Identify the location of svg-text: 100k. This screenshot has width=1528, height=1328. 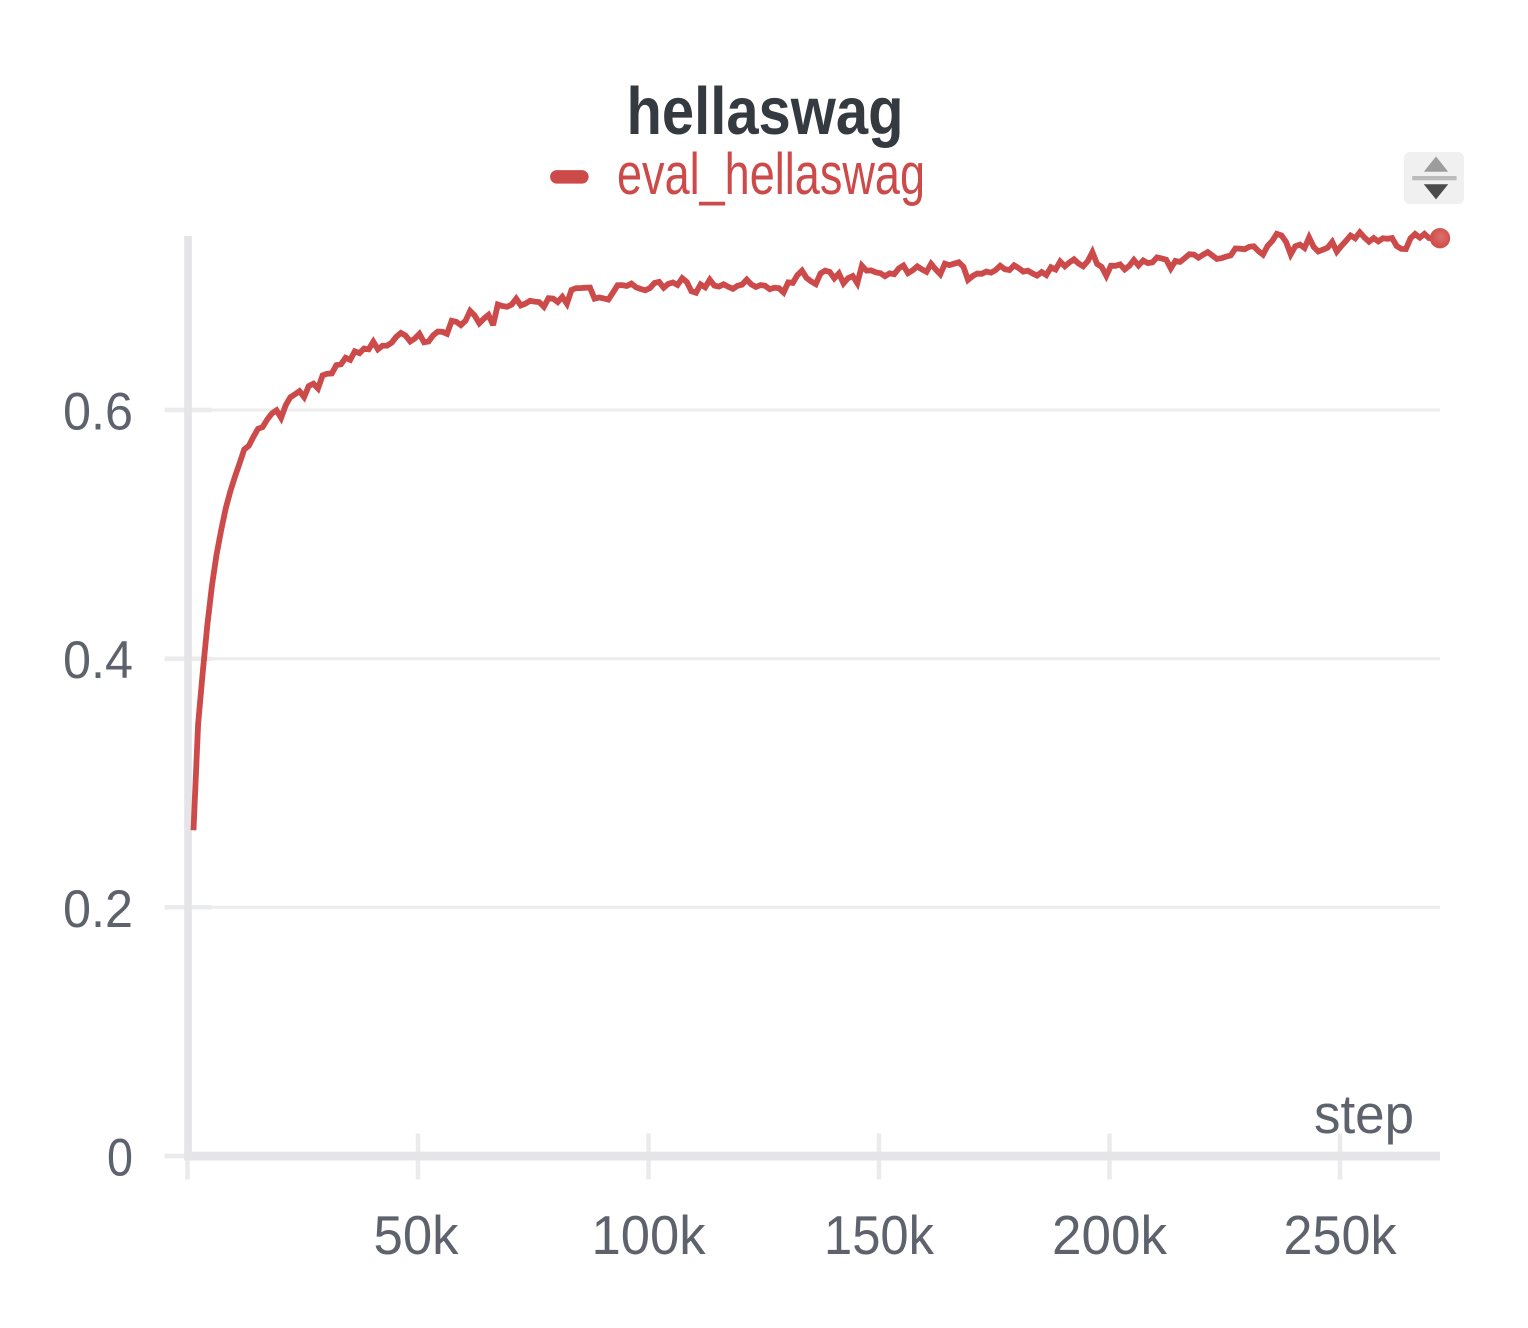
(649, 1235).